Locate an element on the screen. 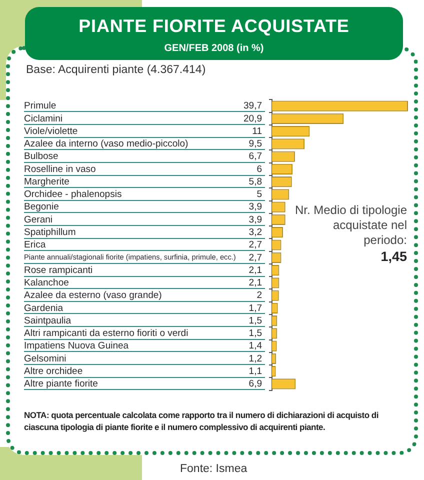 The width and height of the screenshot is (424, 480). y-tick-label: Gardenia is located at coordinates (44, 308).